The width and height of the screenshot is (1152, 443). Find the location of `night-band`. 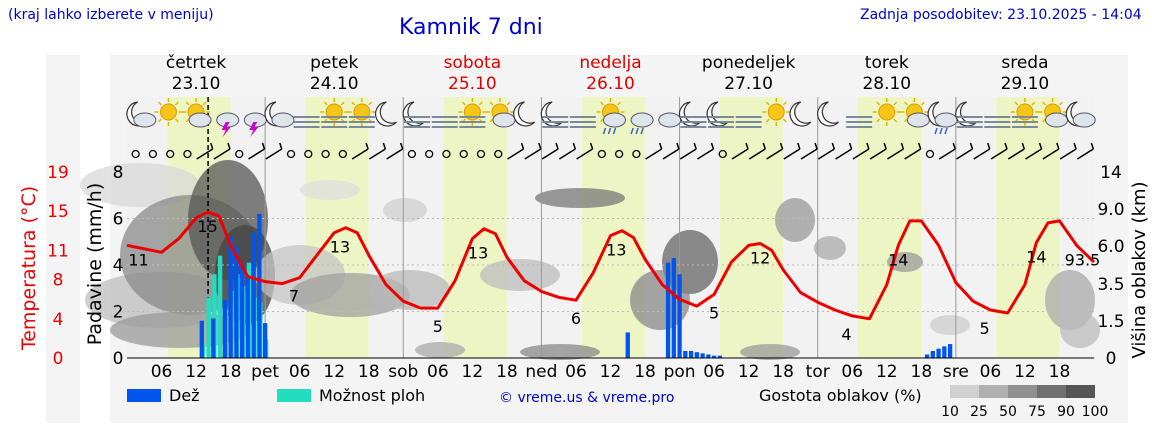

night-band is located at coordinates (544, 227).